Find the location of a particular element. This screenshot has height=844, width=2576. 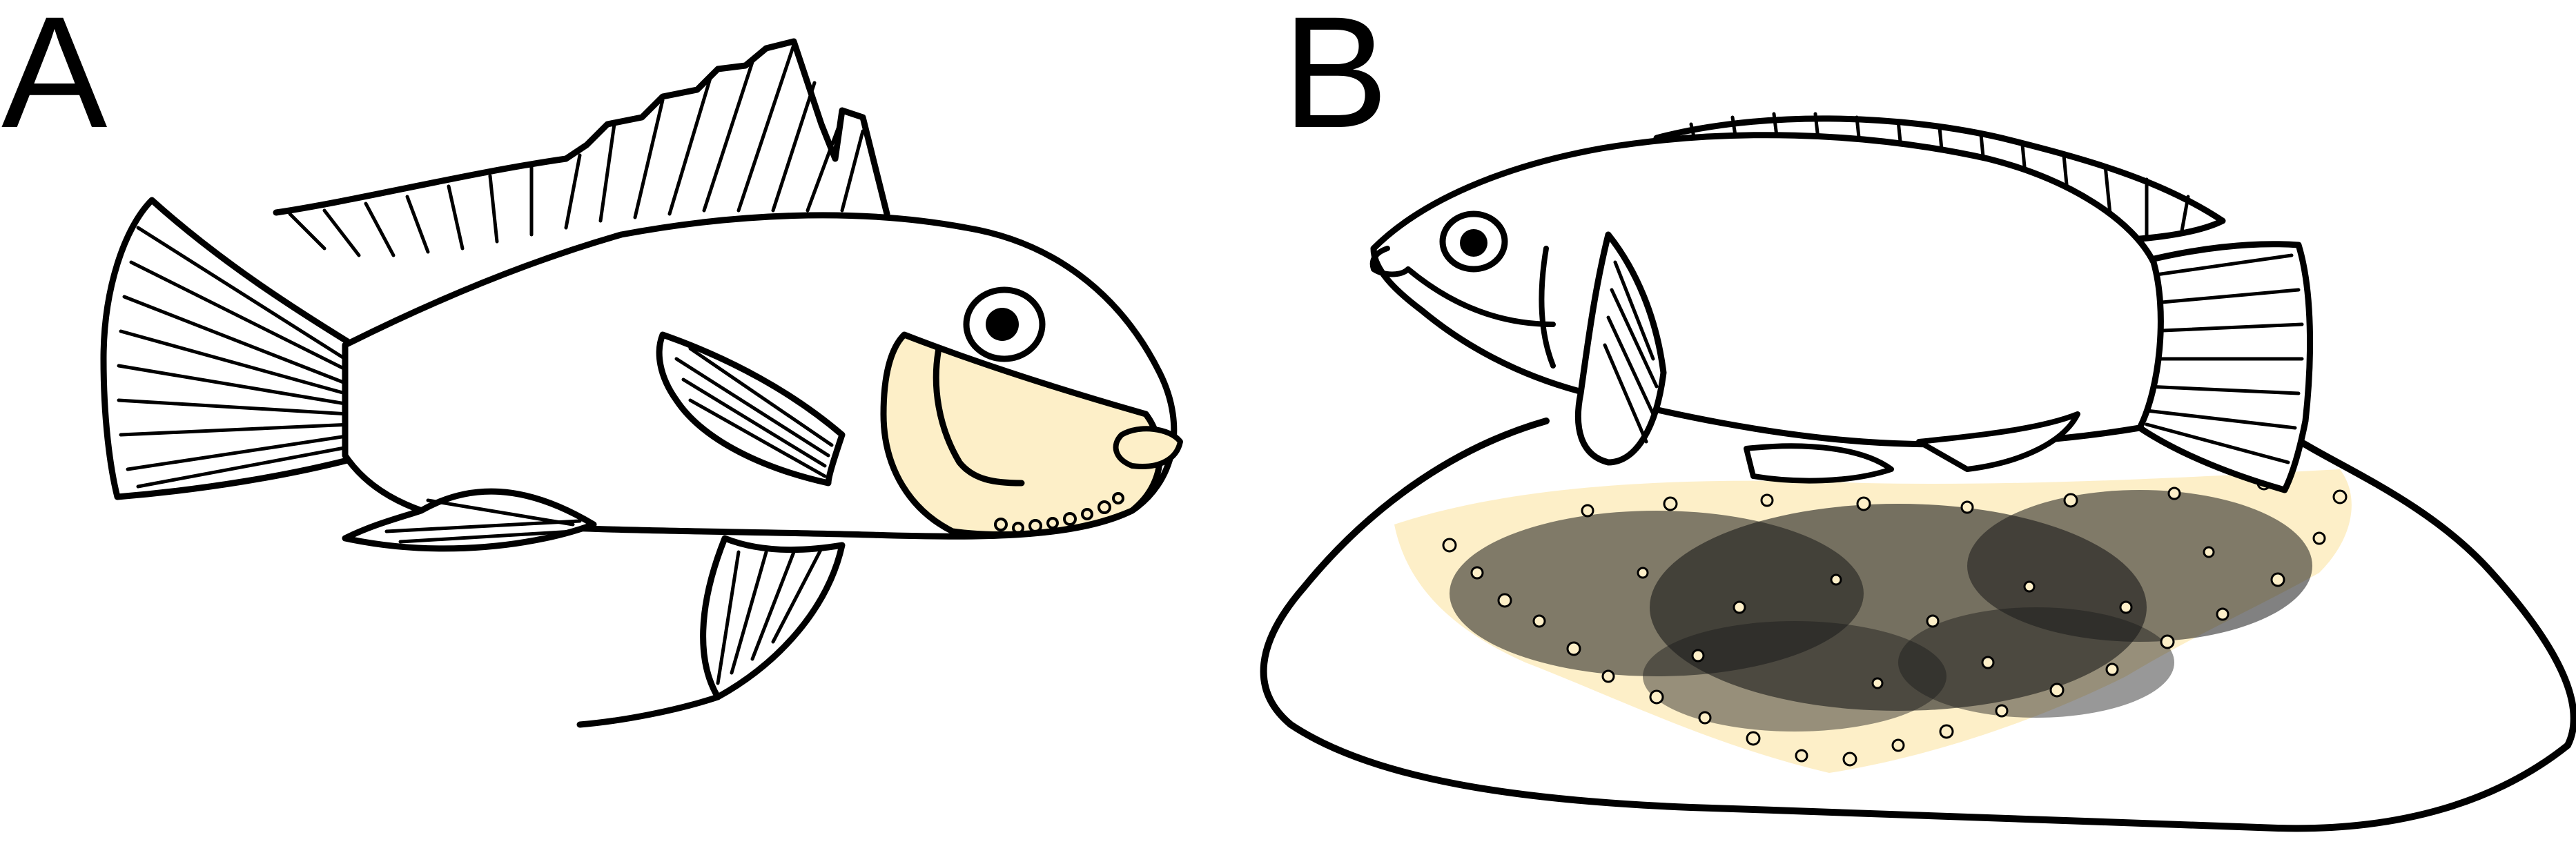

panel-a-tail-fin is located at coordinates (235, 349).